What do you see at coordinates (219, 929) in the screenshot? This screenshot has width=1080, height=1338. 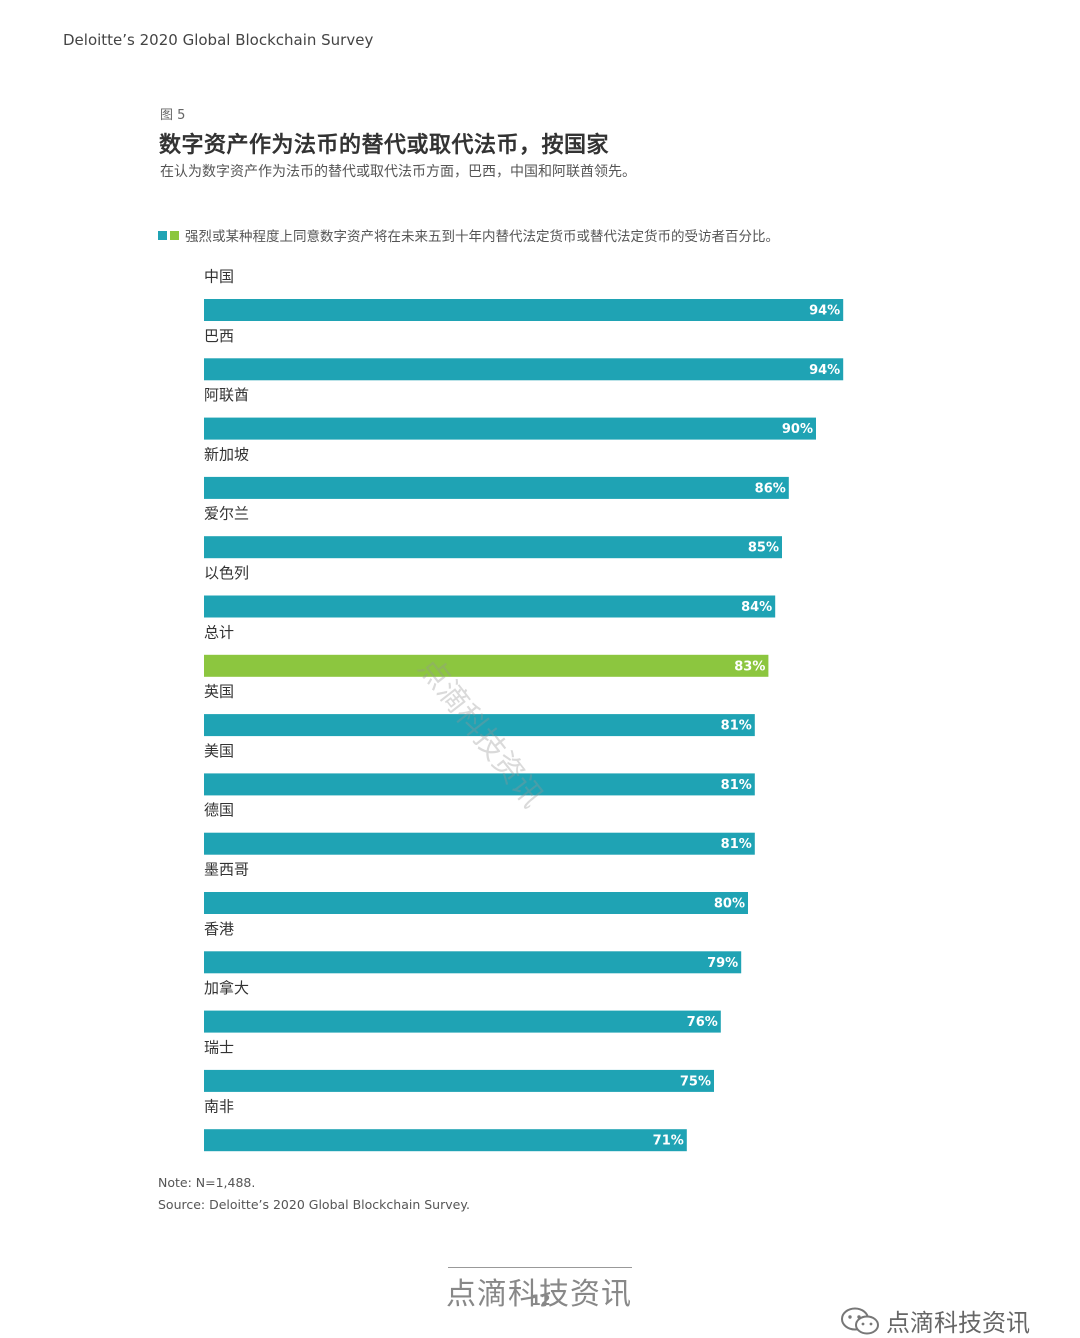 I see `category-label: 香港` at bounding box center [219, 929].